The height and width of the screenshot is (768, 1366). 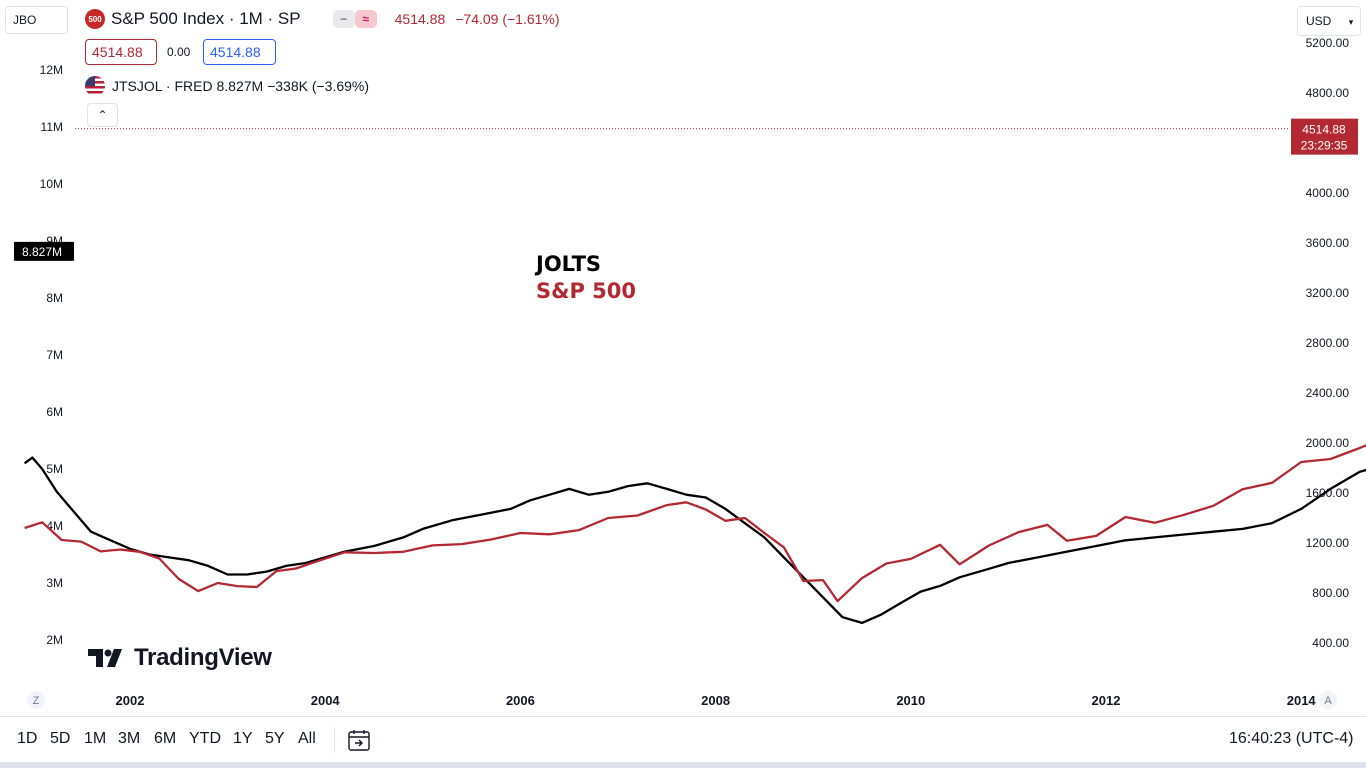 I want to click on right-axis-tick-label: 800.00, so click(x=1330, y=593).